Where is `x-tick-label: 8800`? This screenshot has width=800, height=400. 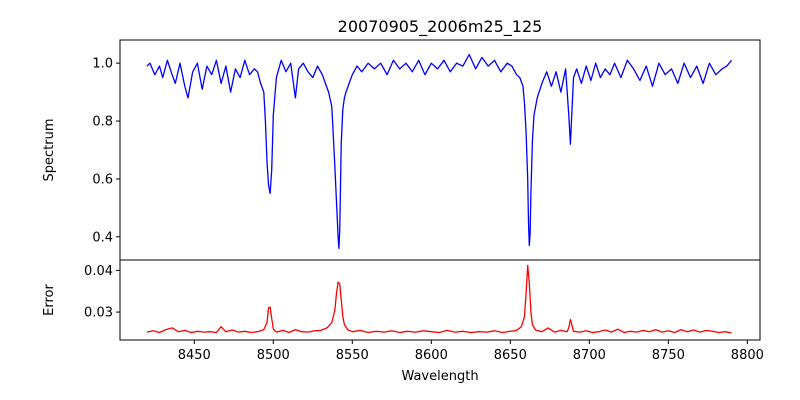 x-tick-label: 8800 is located at coordinates (747, 355).